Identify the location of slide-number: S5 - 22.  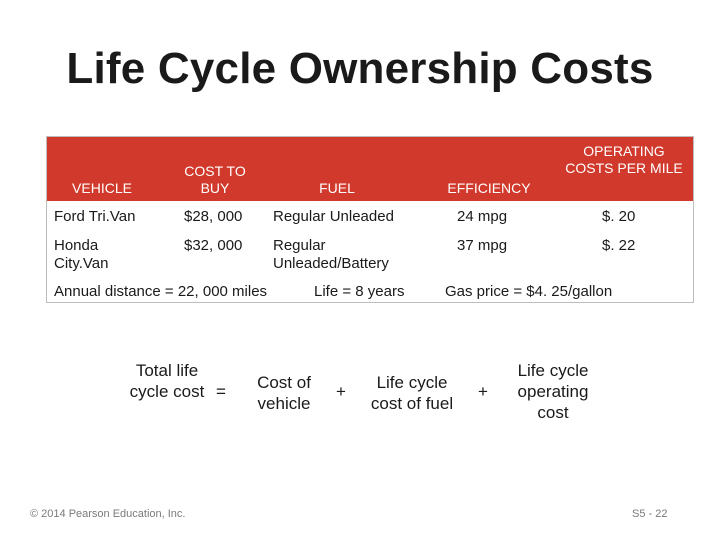
(650, 514).